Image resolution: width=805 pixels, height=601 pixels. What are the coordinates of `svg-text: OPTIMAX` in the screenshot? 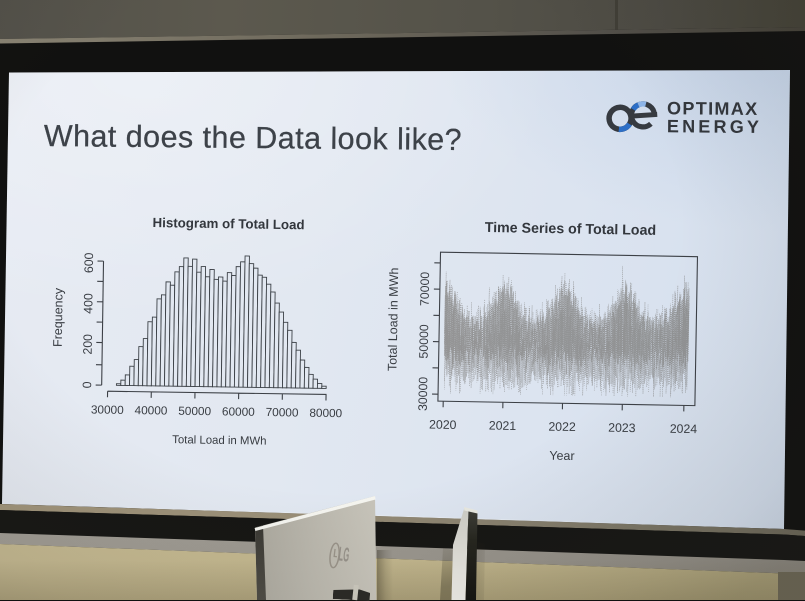 It's located at (713, 108).